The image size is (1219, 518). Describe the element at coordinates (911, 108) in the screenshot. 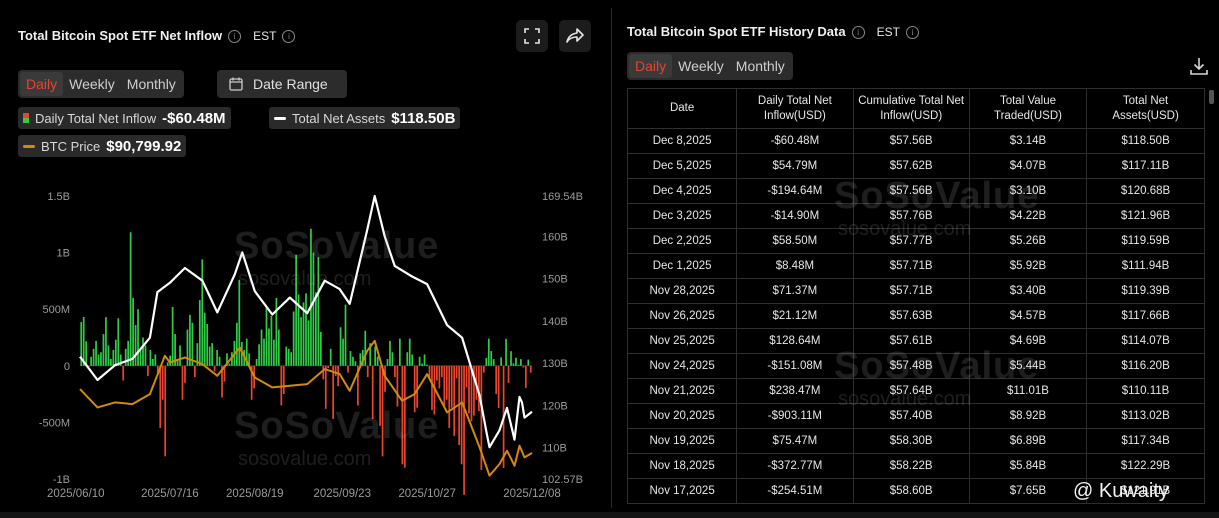

I see `col-cumulative: Cumulative Total Net Inflow(USD)` at that location.